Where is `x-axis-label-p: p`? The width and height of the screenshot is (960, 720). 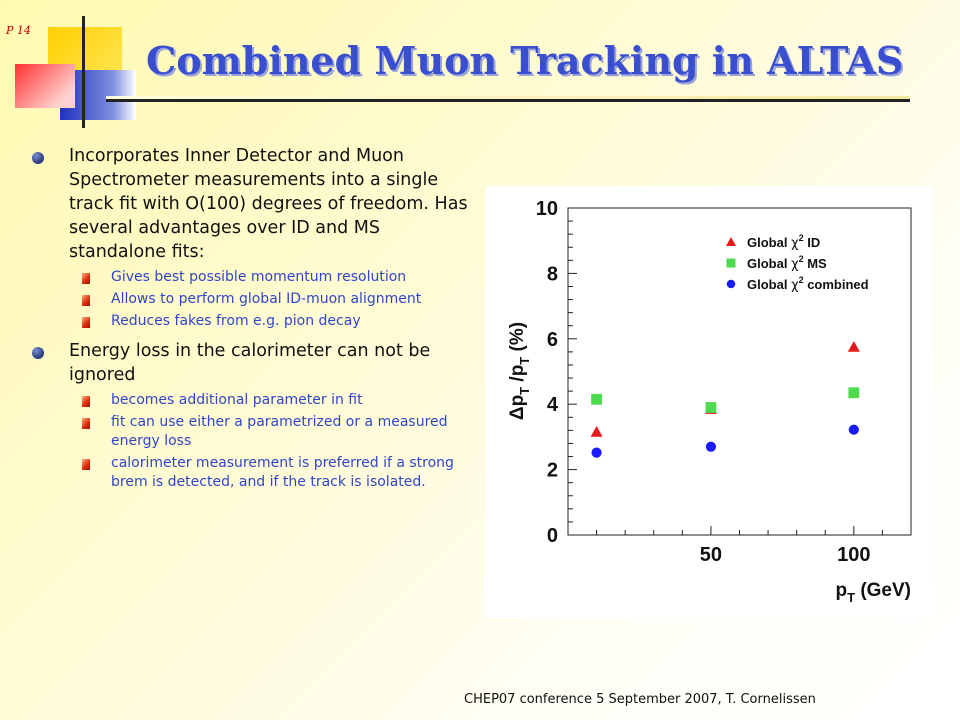 x-axis-label-p: p is located at coordinates (841, 590).